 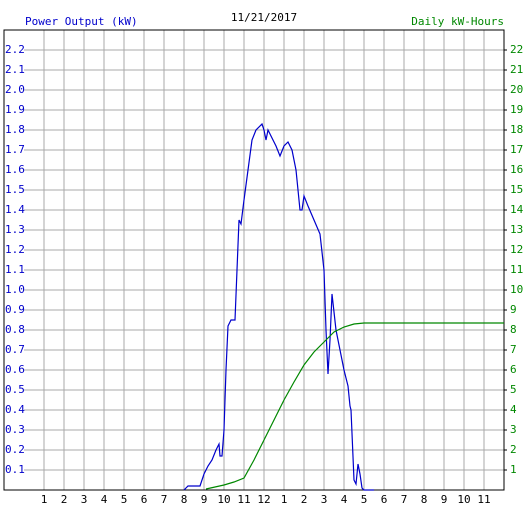 I want to click on y-tick-label: 0.9, so click(x=15, y=309).